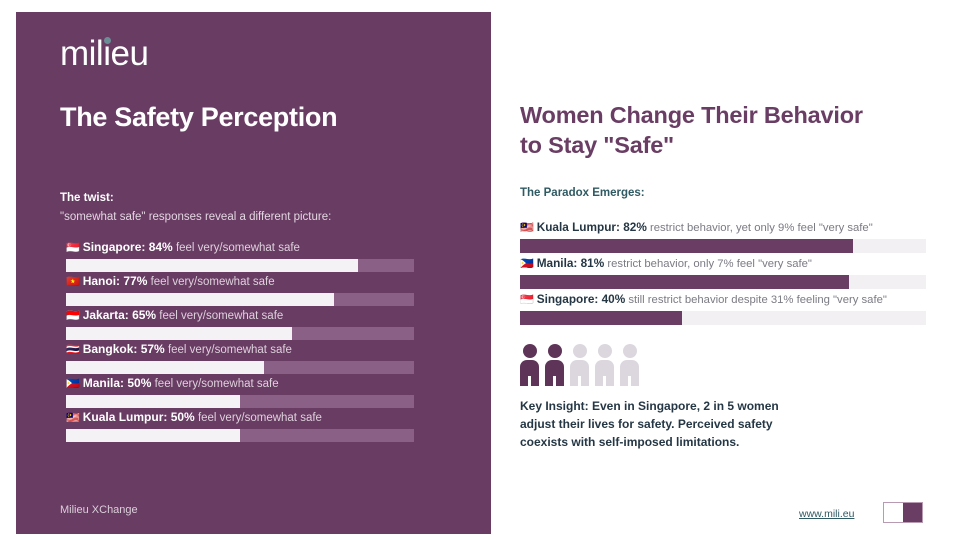 The height and width of the screenshot is (540, 960). Describe the element at coordinates (238, 393) in the screenshot. I see `safety-bar-row: 🇵🇭 Manila: 50% feel very/somewhat safe` at that location.